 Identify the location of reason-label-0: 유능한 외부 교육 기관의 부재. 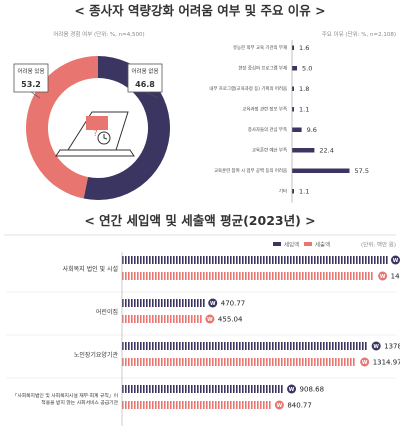
(260, 47).